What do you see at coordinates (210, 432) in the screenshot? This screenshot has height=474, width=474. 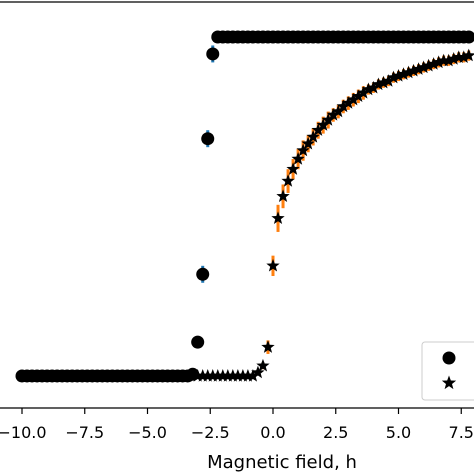 I see `x-tick-label: −2.5` at bounding box center [210, 432].